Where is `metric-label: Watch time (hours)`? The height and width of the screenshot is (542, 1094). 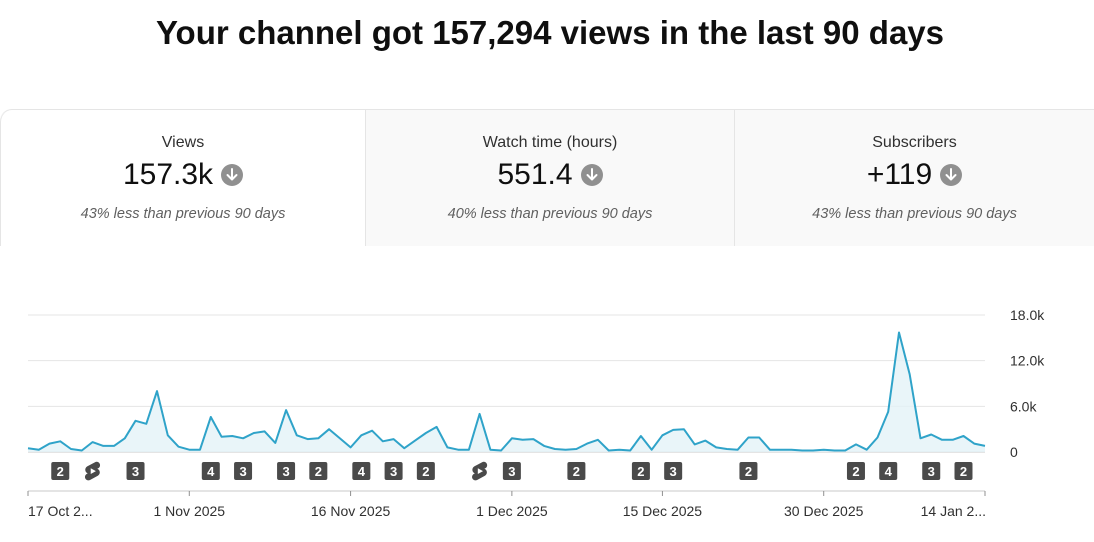
metric-label: Watch time (hours) is located at coordinates (550, 142).